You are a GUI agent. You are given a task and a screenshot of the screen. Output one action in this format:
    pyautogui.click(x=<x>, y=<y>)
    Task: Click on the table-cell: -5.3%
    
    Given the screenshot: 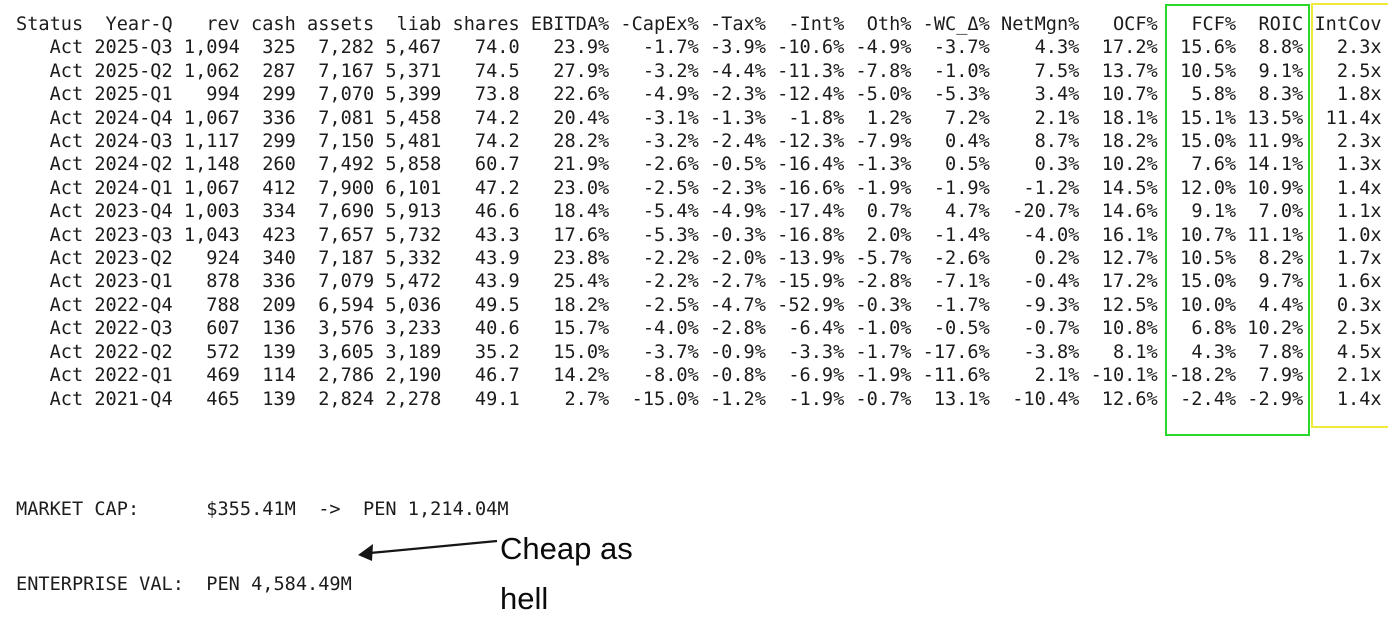 What is the action you would take?
    pyautogui.click(x=670, y=235)
    